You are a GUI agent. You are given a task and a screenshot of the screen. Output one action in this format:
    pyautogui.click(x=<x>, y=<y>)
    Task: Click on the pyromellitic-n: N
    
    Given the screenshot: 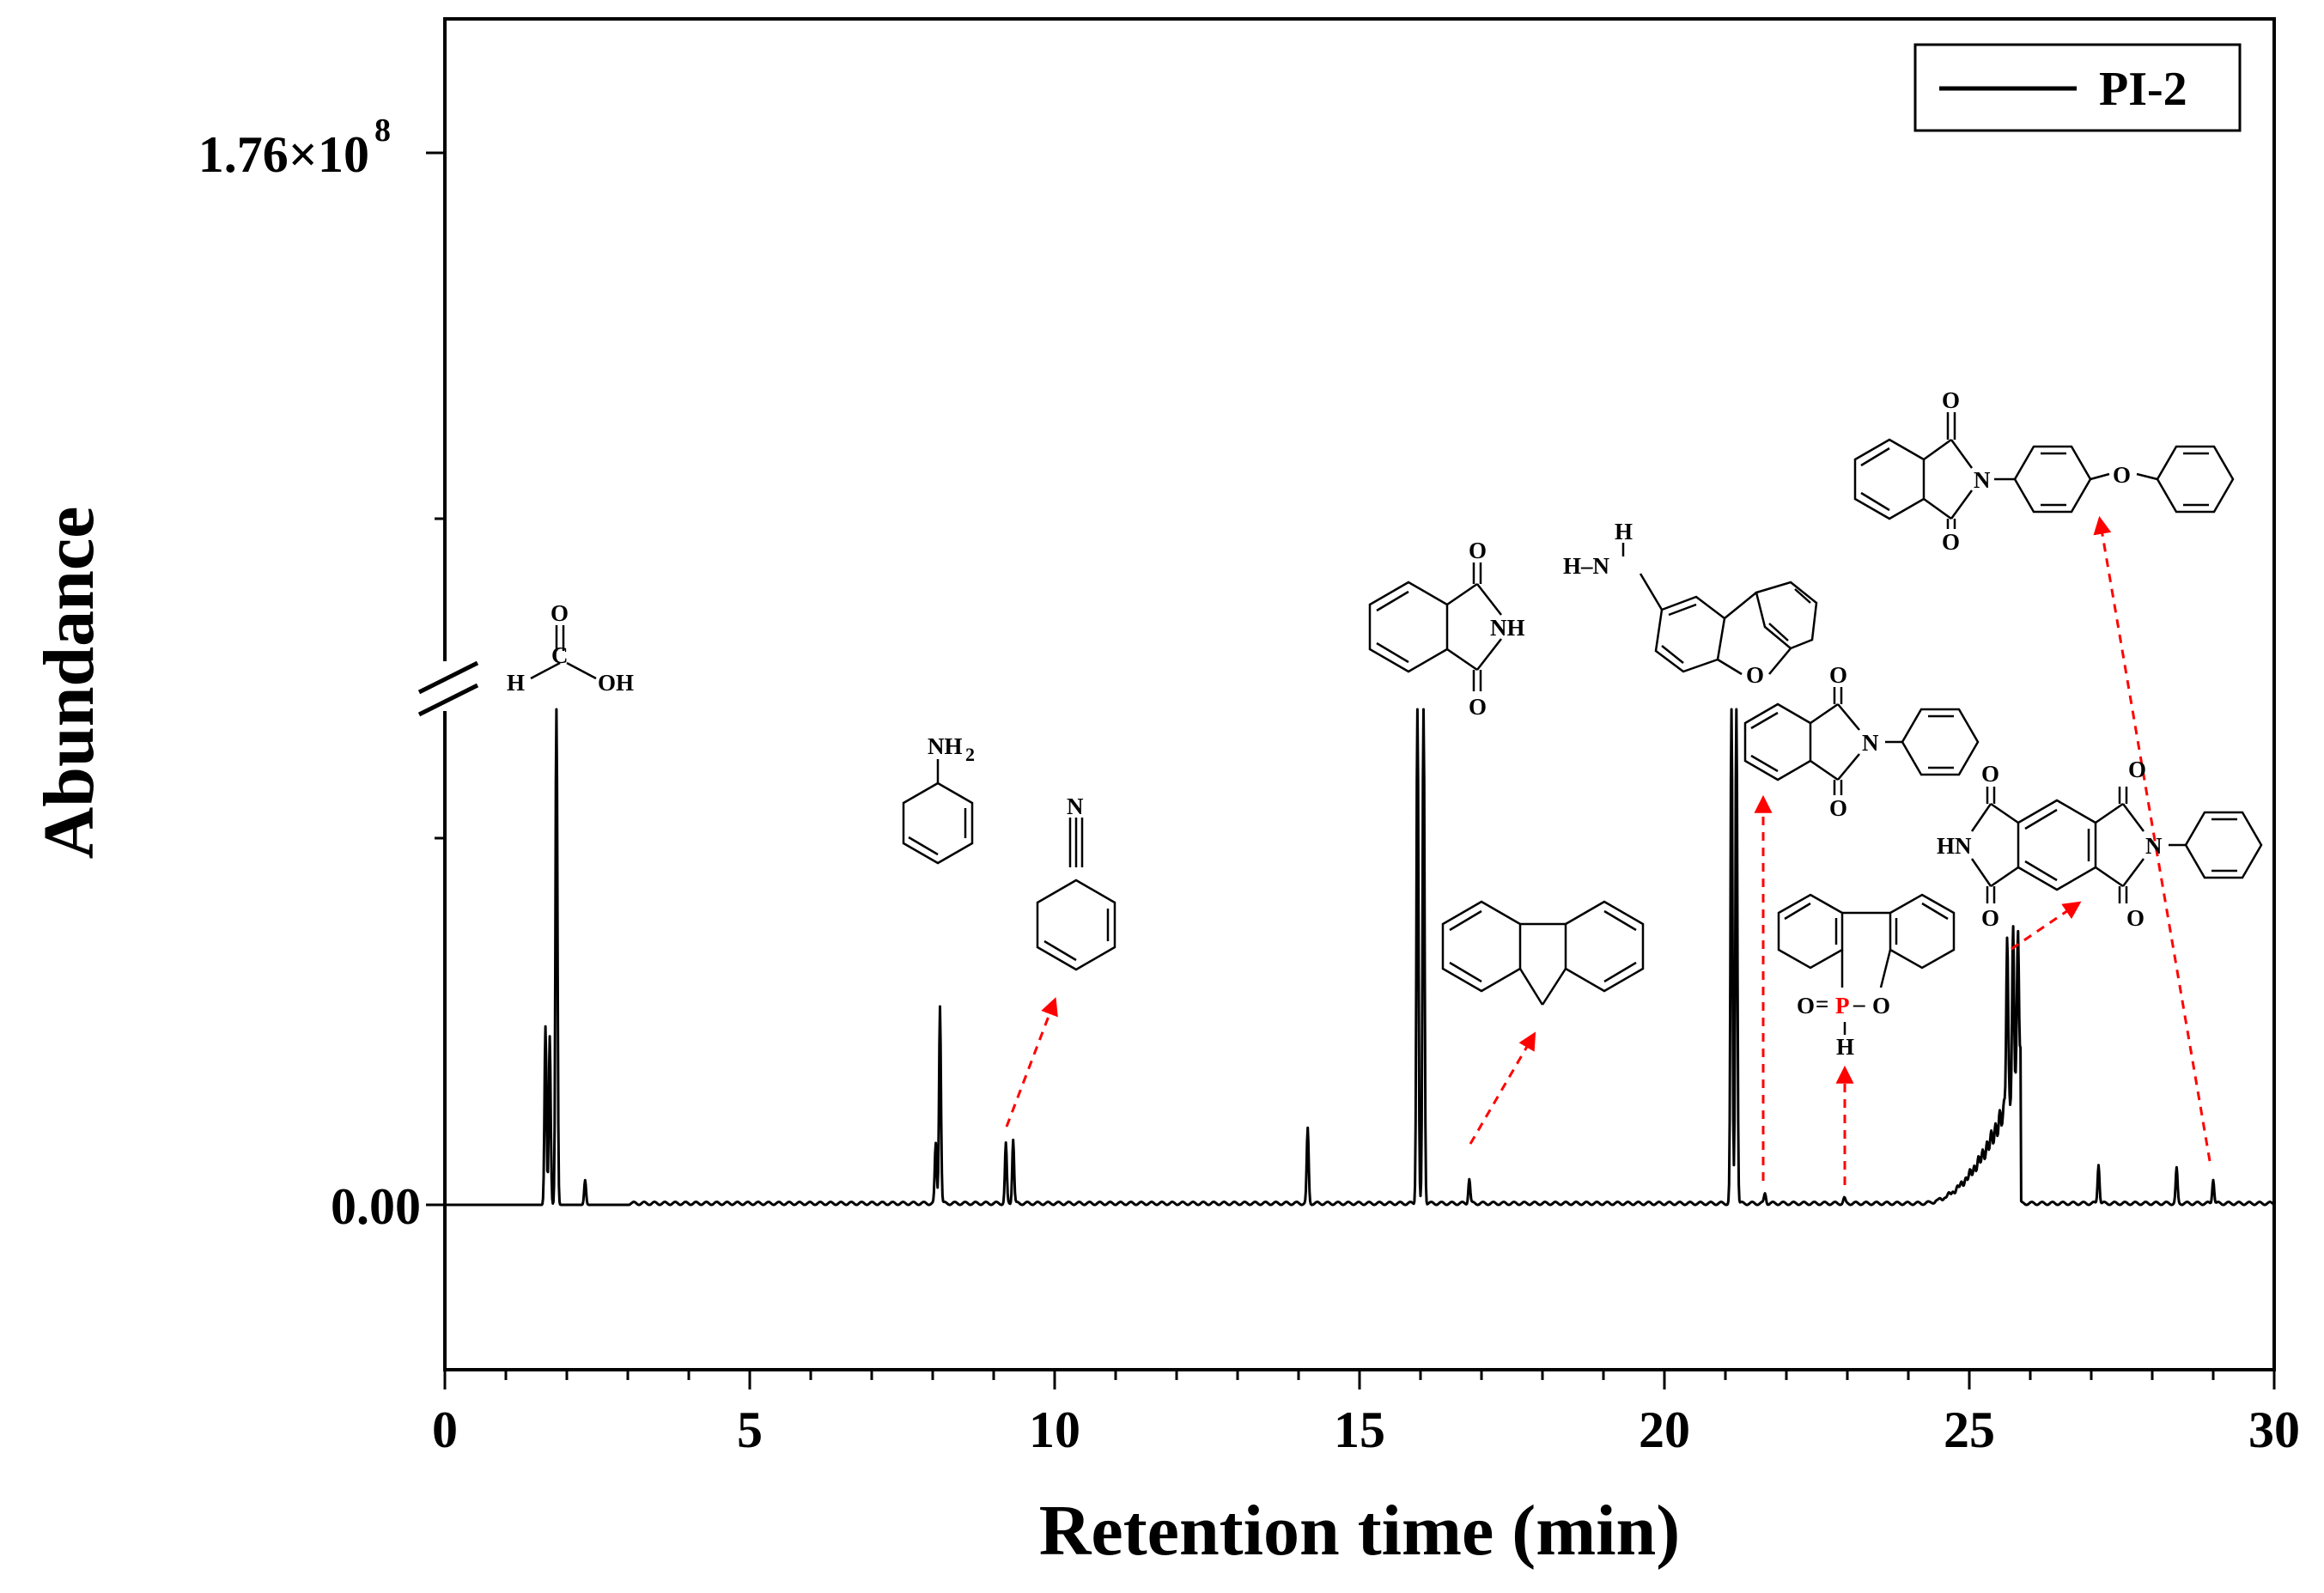 What is the action you would take?
    pyautogui.click(x=2154, y=846)
    